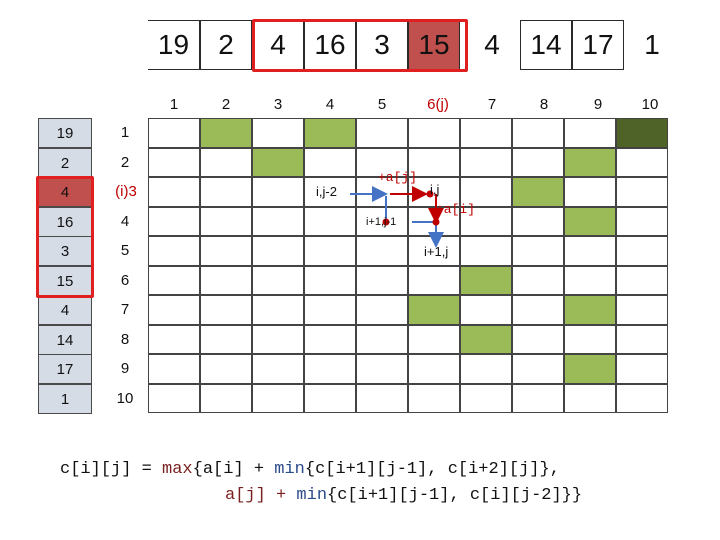 This screenshot has width=720, height=540. I want to click on label-i-plus-1-j: i+1,j, so click(436, 251).